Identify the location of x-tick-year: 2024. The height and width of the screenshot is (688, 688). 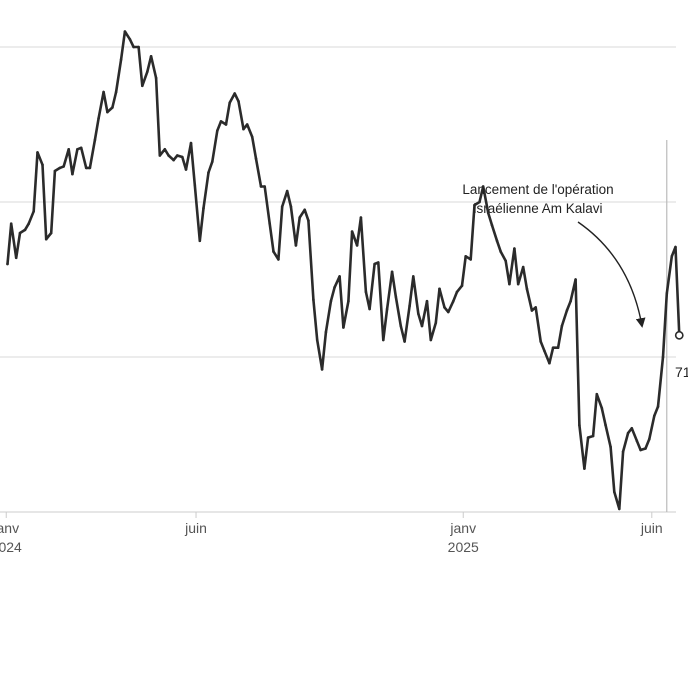
(11, 547).